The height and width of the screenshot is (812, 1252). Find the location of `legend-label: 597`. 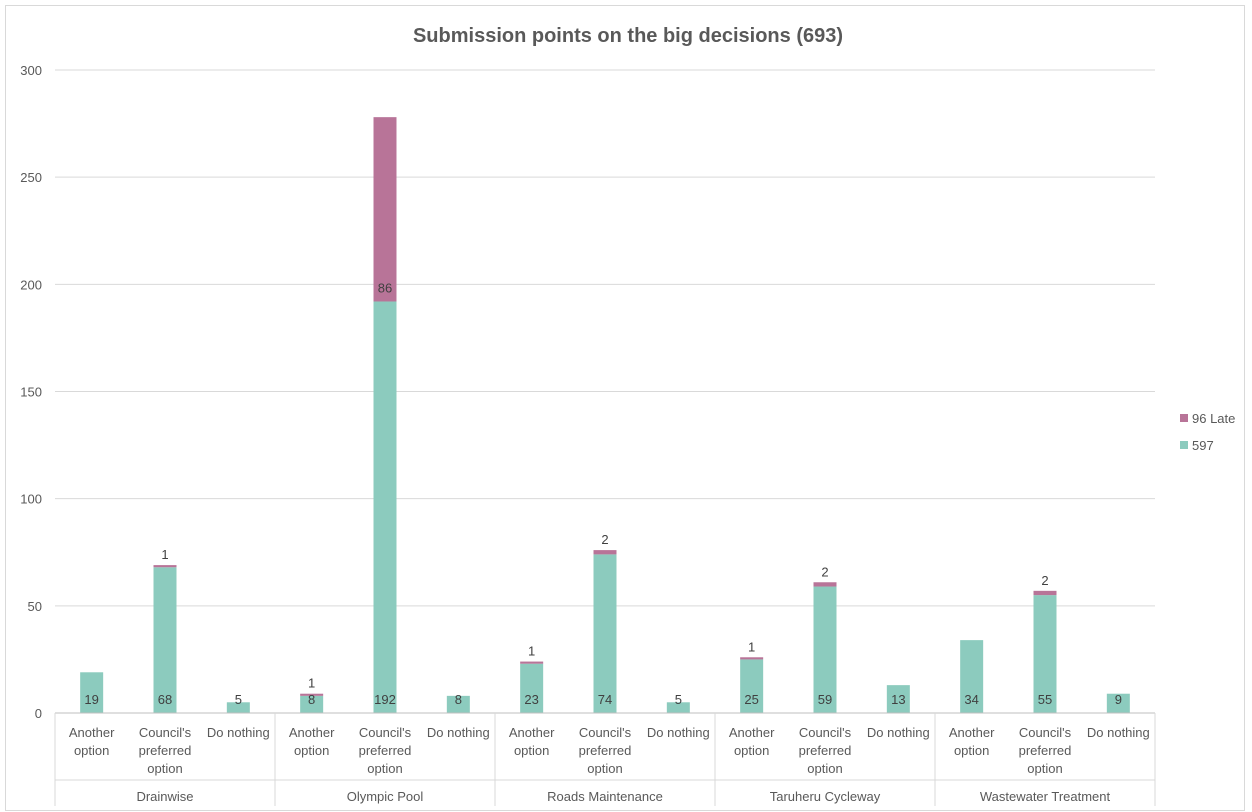

legend-label: 597 is located at coordinates (1203, 445).